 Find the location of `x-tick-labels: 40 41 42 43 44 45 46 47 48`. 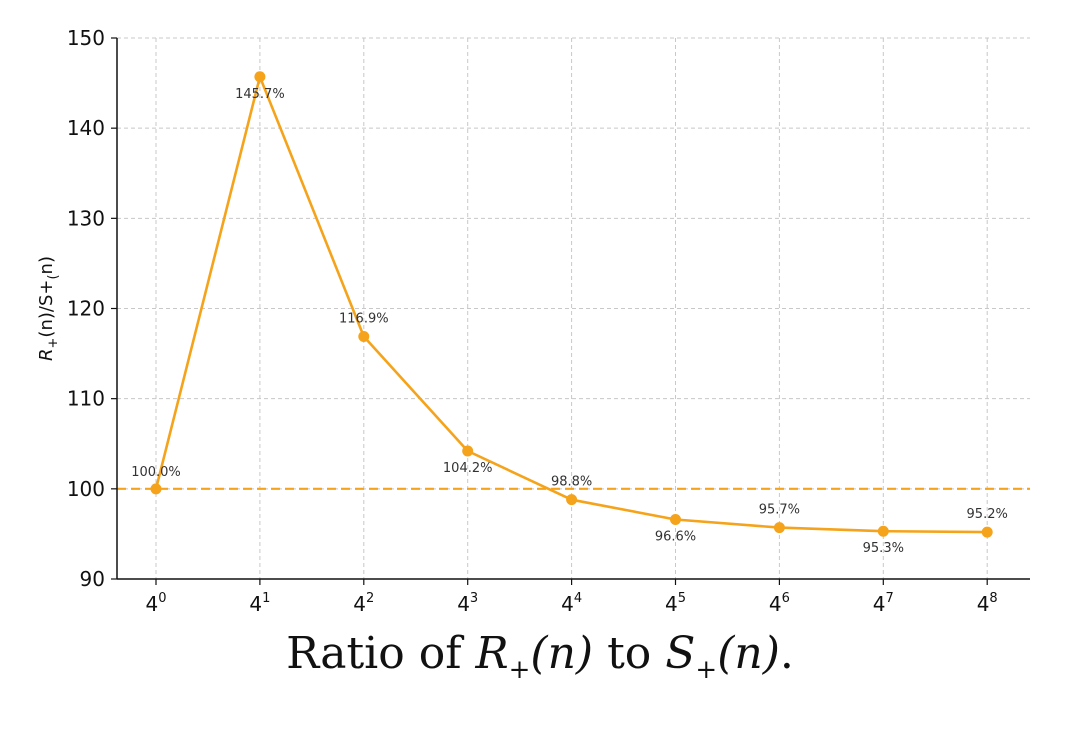

x-tick-labels: 40 41 42 43 44 45 46 47 48 is located at coordinates (571, 603).